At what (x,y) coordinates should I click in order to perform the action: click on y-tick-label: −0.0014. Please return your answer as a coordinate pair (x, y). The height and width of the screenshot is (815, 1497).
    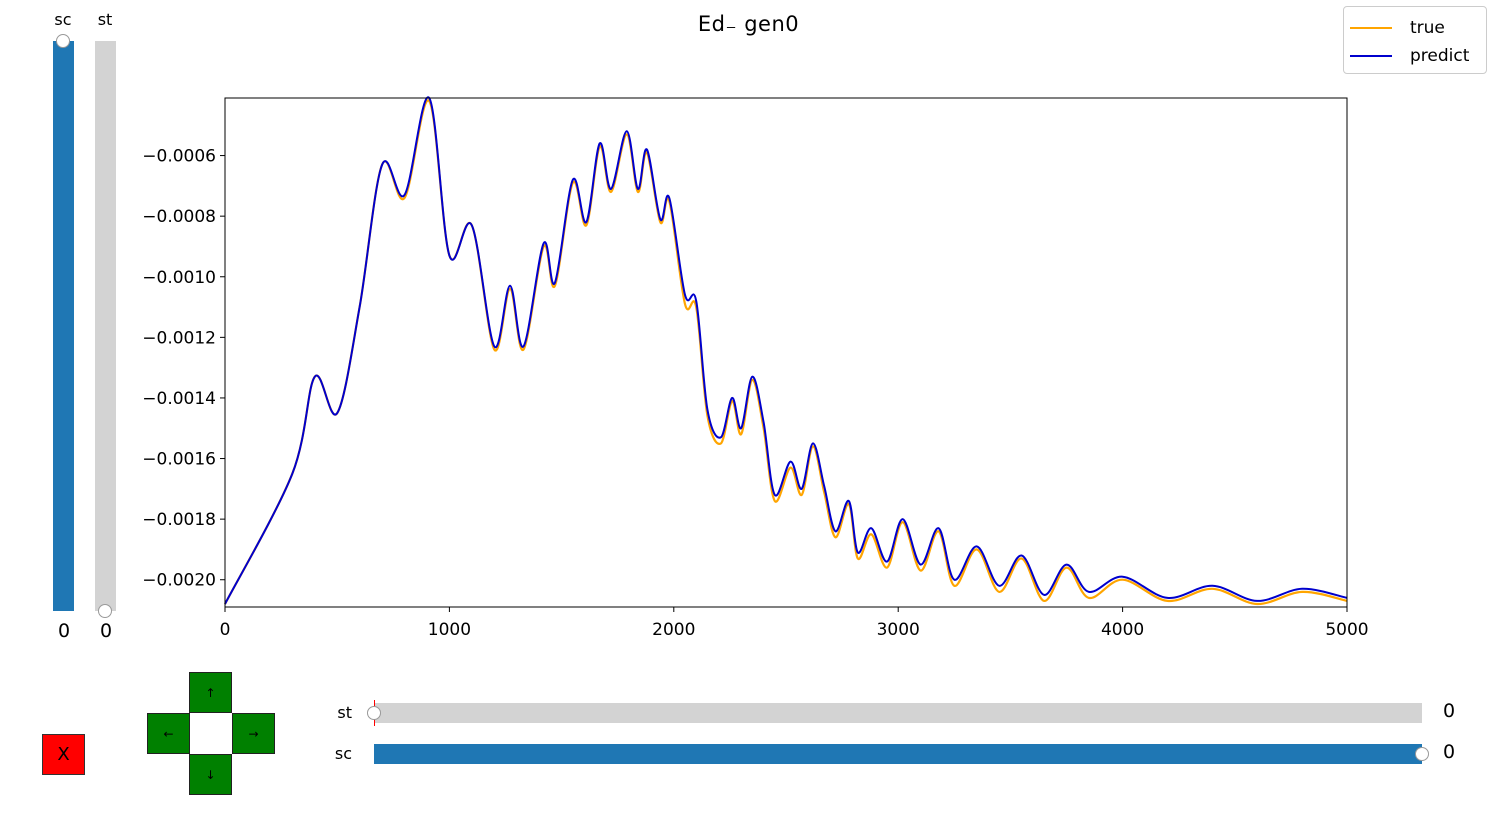
    Looking at the image, I should click on (179, 399).